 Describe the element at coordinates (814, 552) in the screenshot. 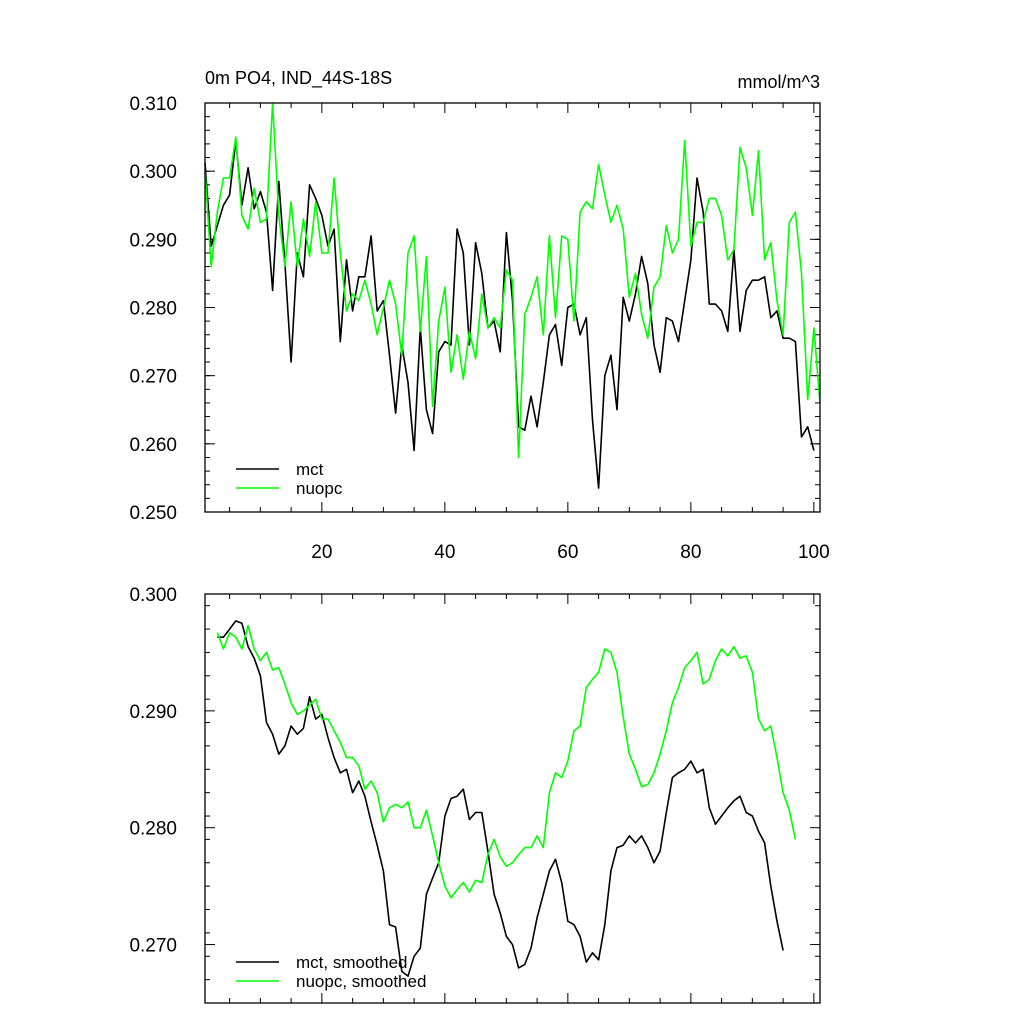

I see `x-tick-label: 100` at that location.